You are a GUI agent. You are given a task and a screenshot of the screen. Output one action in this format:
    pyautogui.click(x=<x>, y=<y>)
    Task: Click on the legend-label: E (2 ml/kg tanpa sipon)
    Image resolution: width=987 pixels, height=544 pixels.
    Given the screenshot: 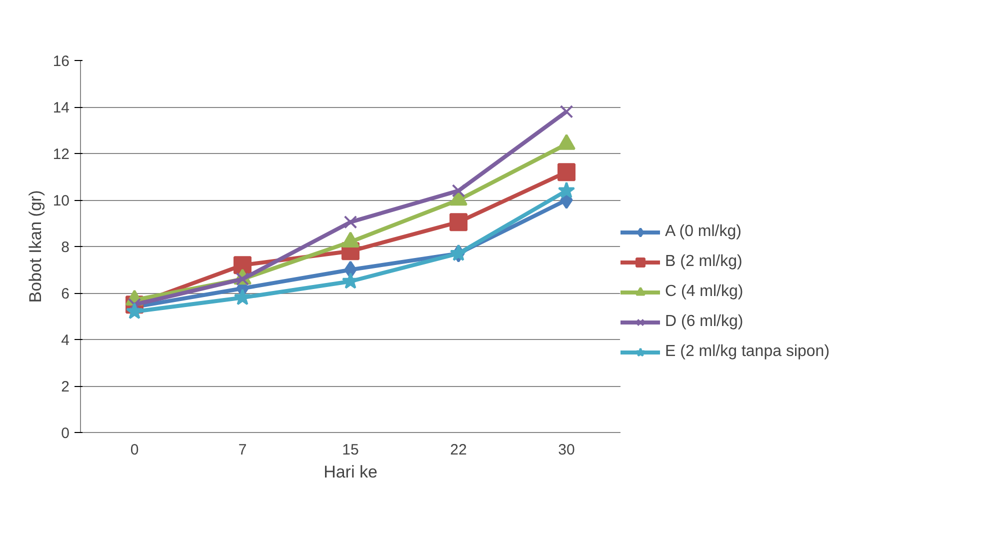 What is the action you would take?
    pyautogui.click(x=747, y=352)
    